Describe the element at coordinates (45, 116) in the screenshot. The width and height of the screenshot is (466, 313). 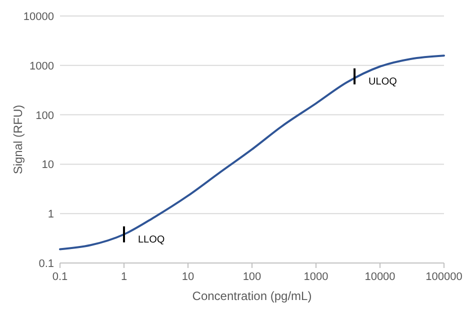
I see `y-tick-label: 100` at that location.